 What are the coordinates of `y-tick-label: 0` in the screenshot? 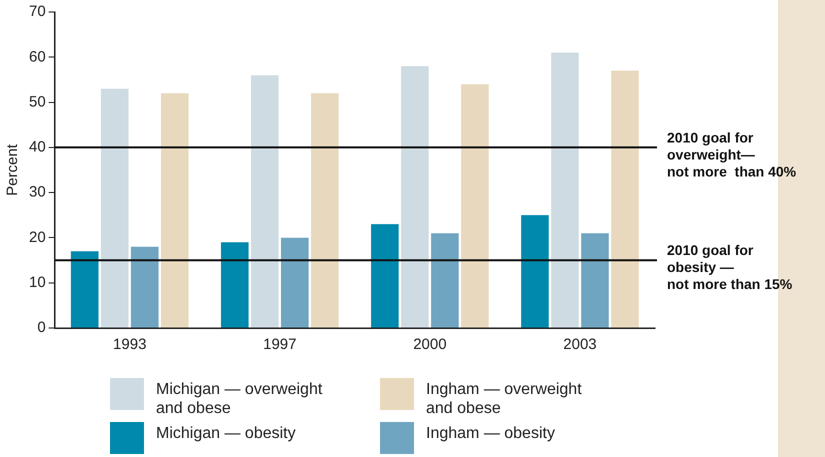 It's located at (41, 327).